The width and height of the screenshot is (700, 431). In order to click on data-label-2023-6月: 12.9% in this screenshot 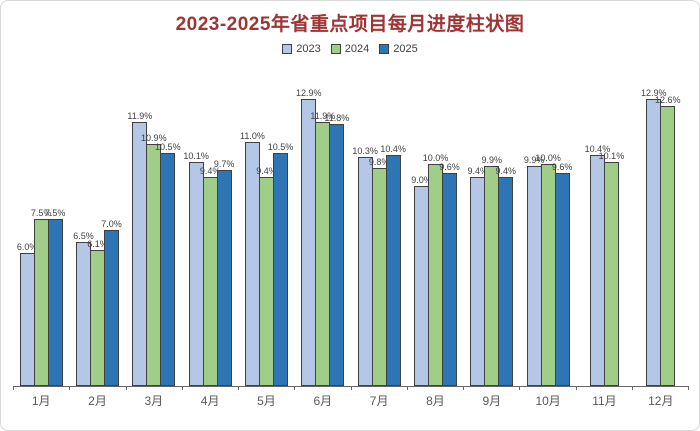, I will do `click(309, 93)`.